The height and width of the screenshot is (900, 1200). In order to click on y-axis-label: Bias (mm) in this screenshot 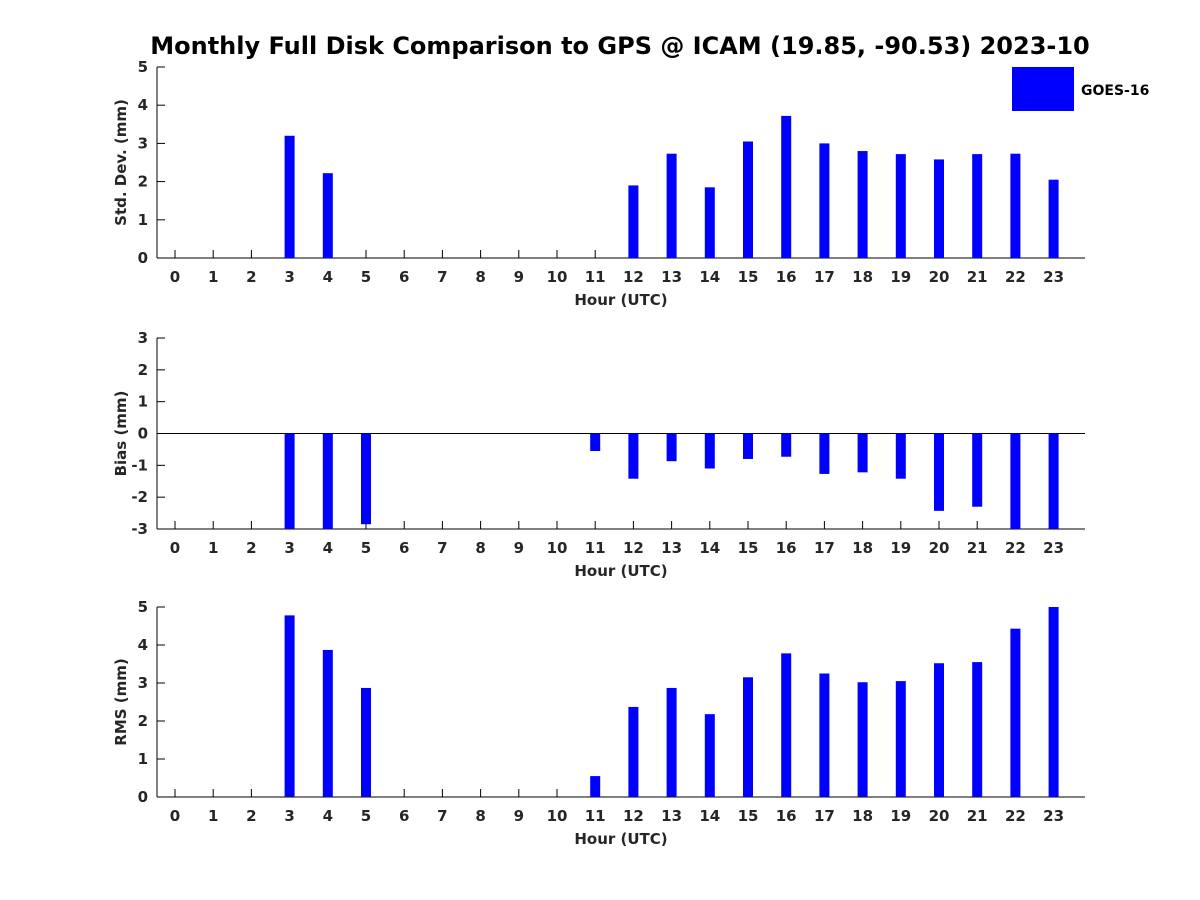, I will do `click(121, 434)`.